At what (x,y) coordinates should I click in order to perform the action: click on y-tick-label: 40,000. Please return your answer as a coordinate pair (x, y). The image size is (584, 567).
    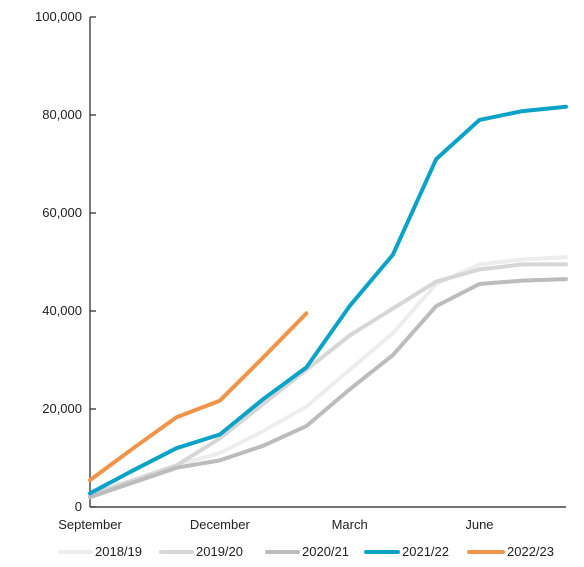
    Looking at the image, I should click on (62, 310).